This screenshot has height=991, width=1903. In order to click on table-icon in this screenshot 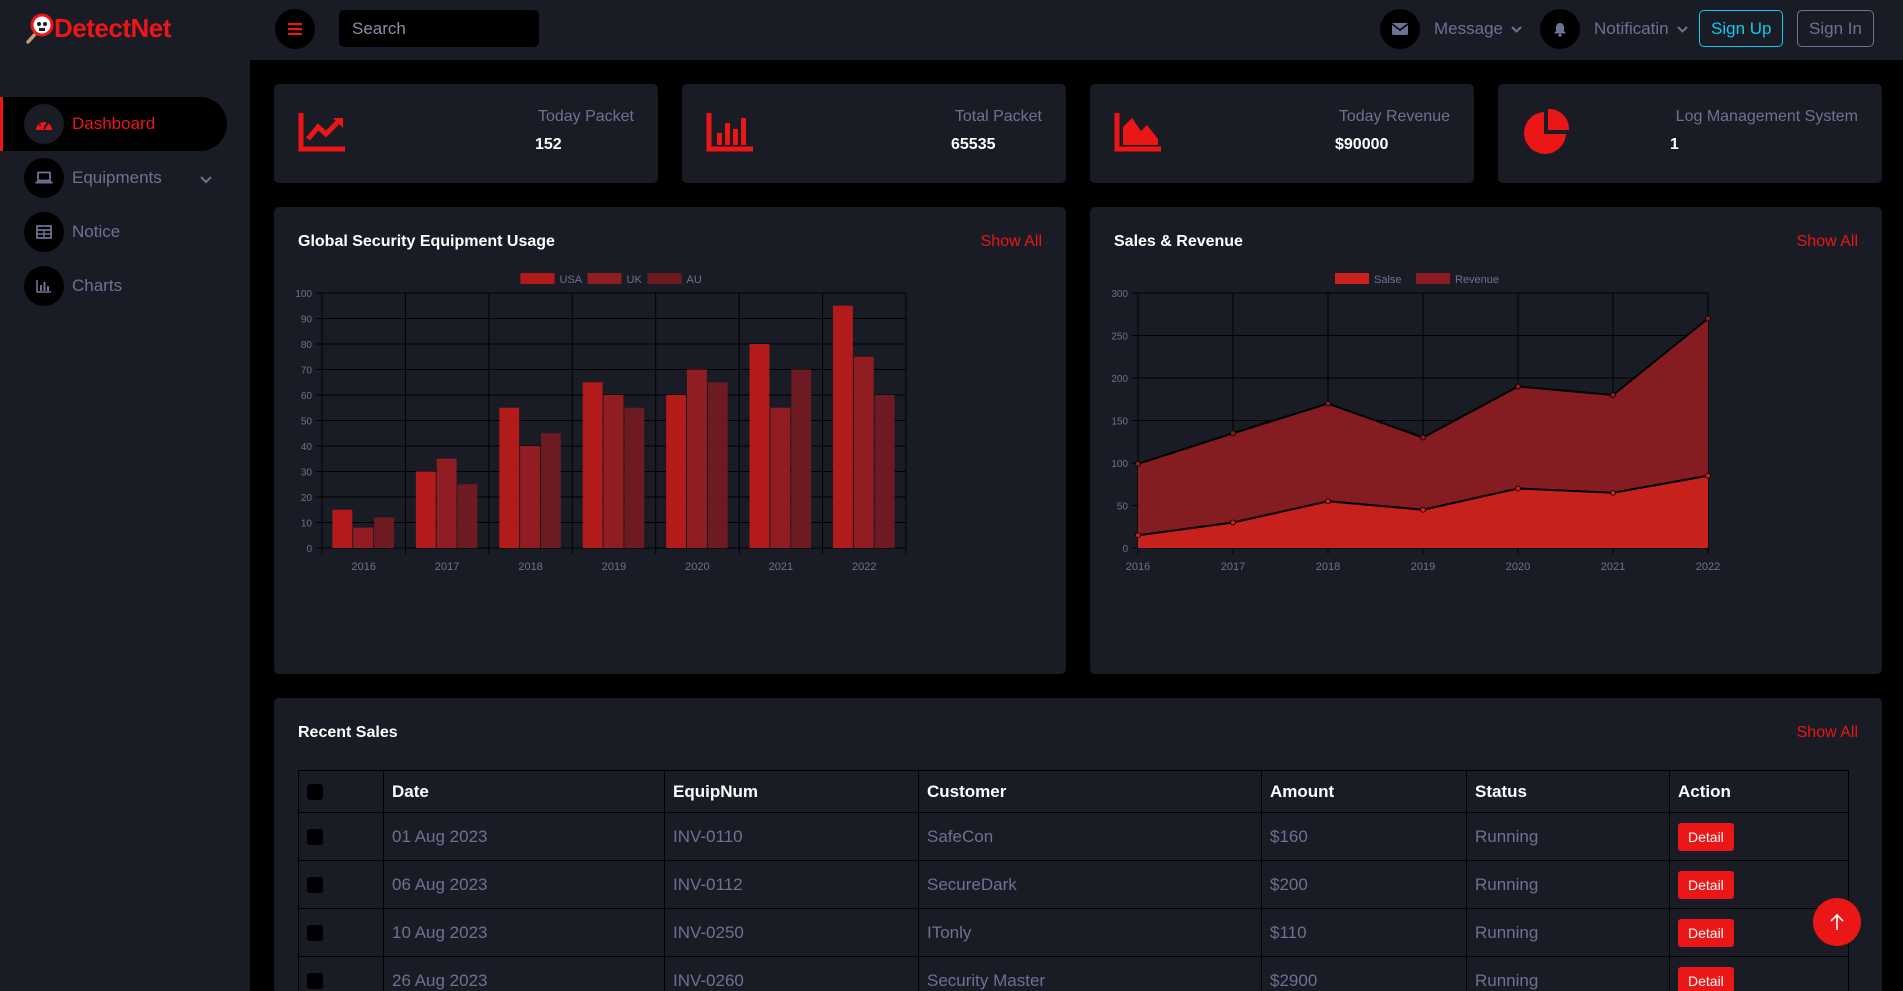, I will do `click(44, 232)`.